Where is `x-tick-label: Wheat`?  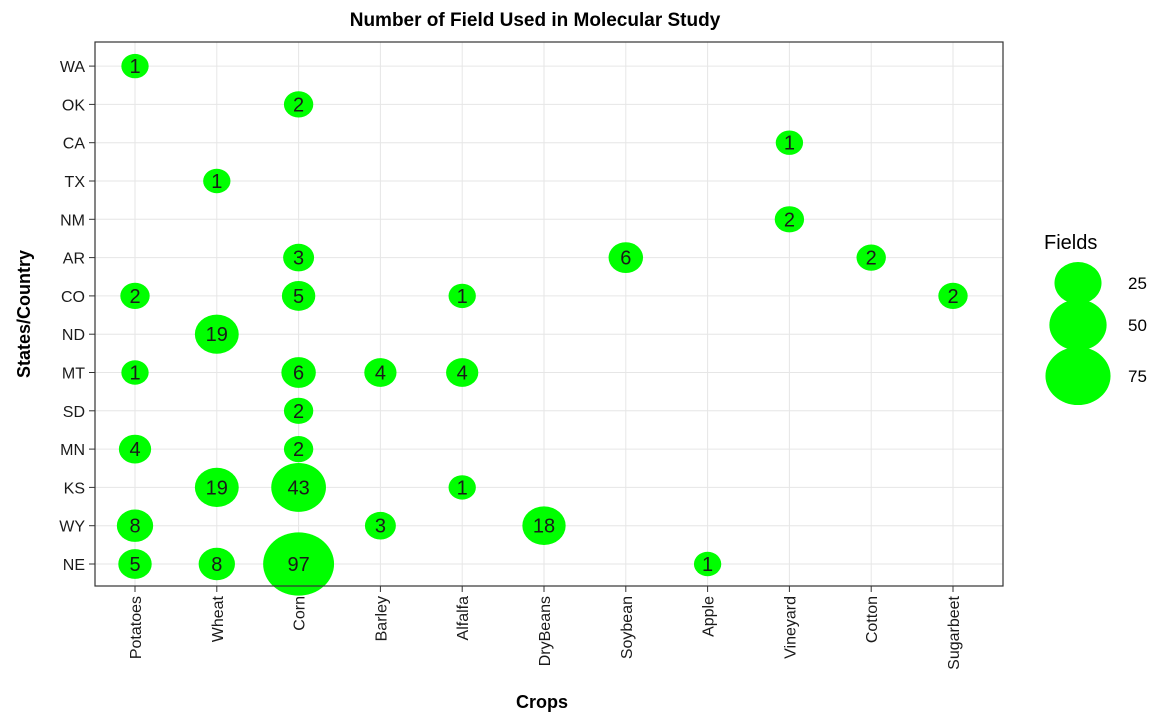 x-tick-label: Wheat is located at coordinates (218, 618).